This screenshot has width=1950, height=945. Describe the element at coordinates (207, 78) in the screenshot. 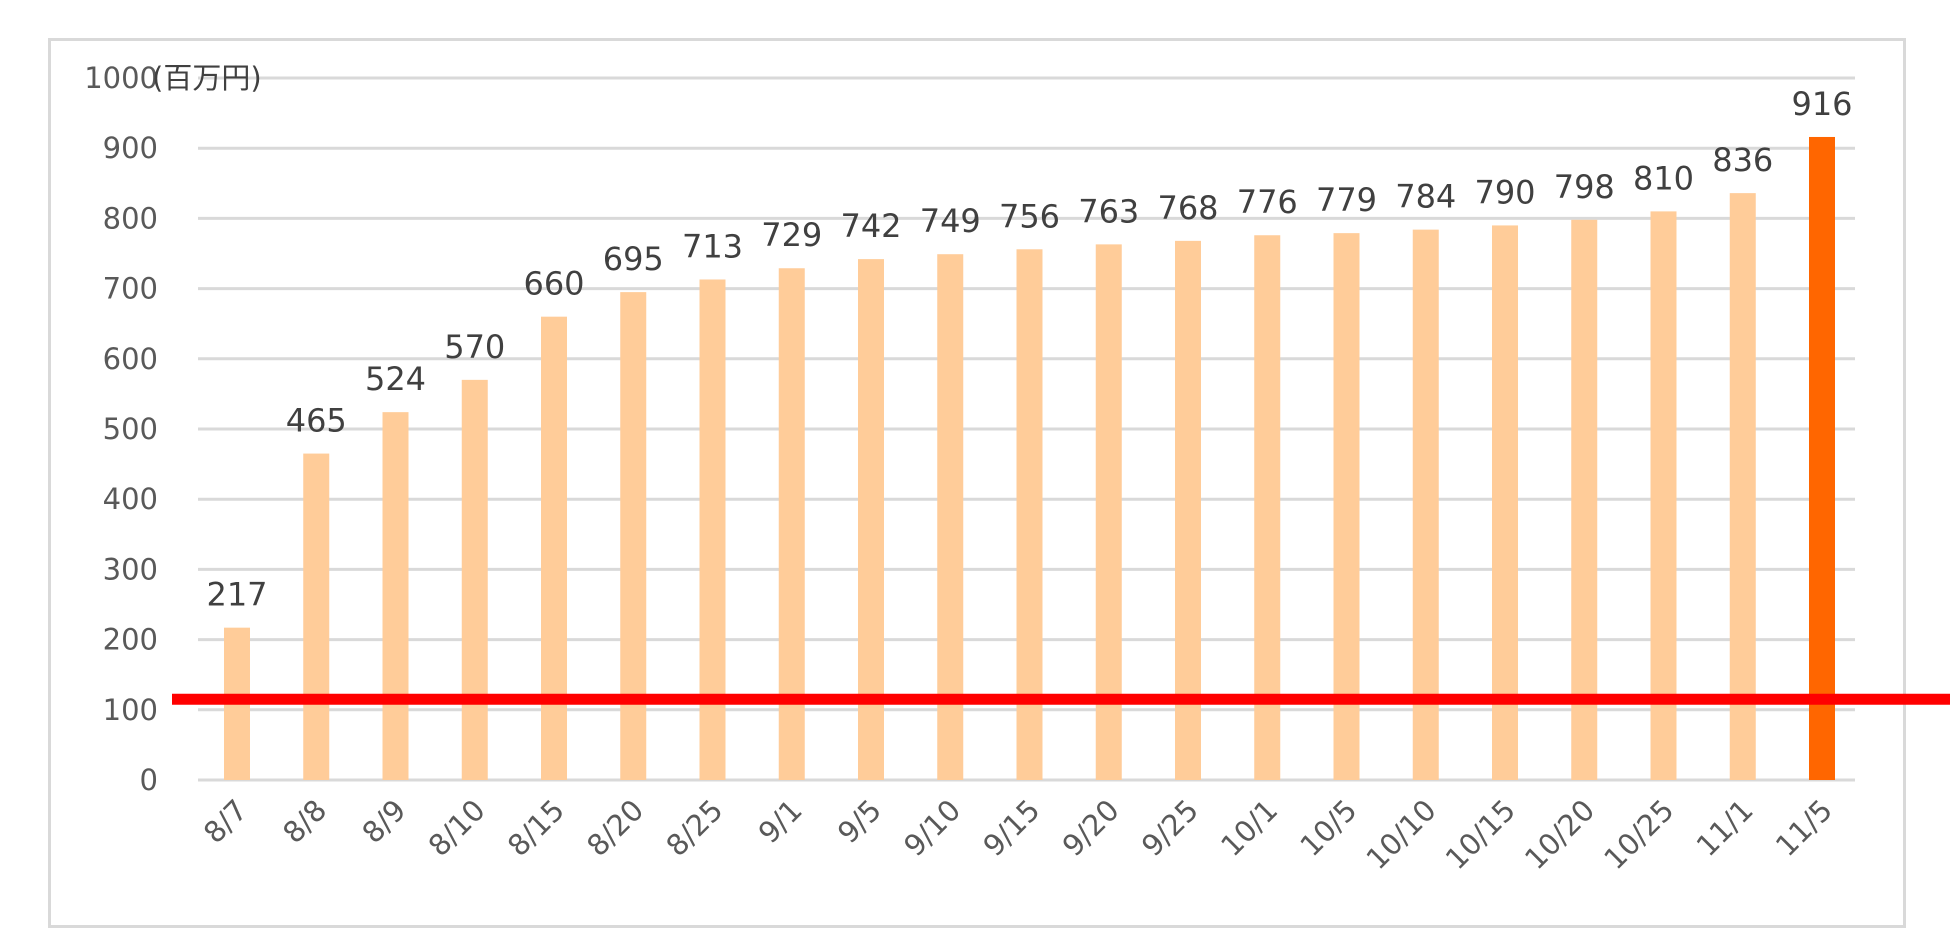

I see `y-unit-label: (百万円)` at that location.